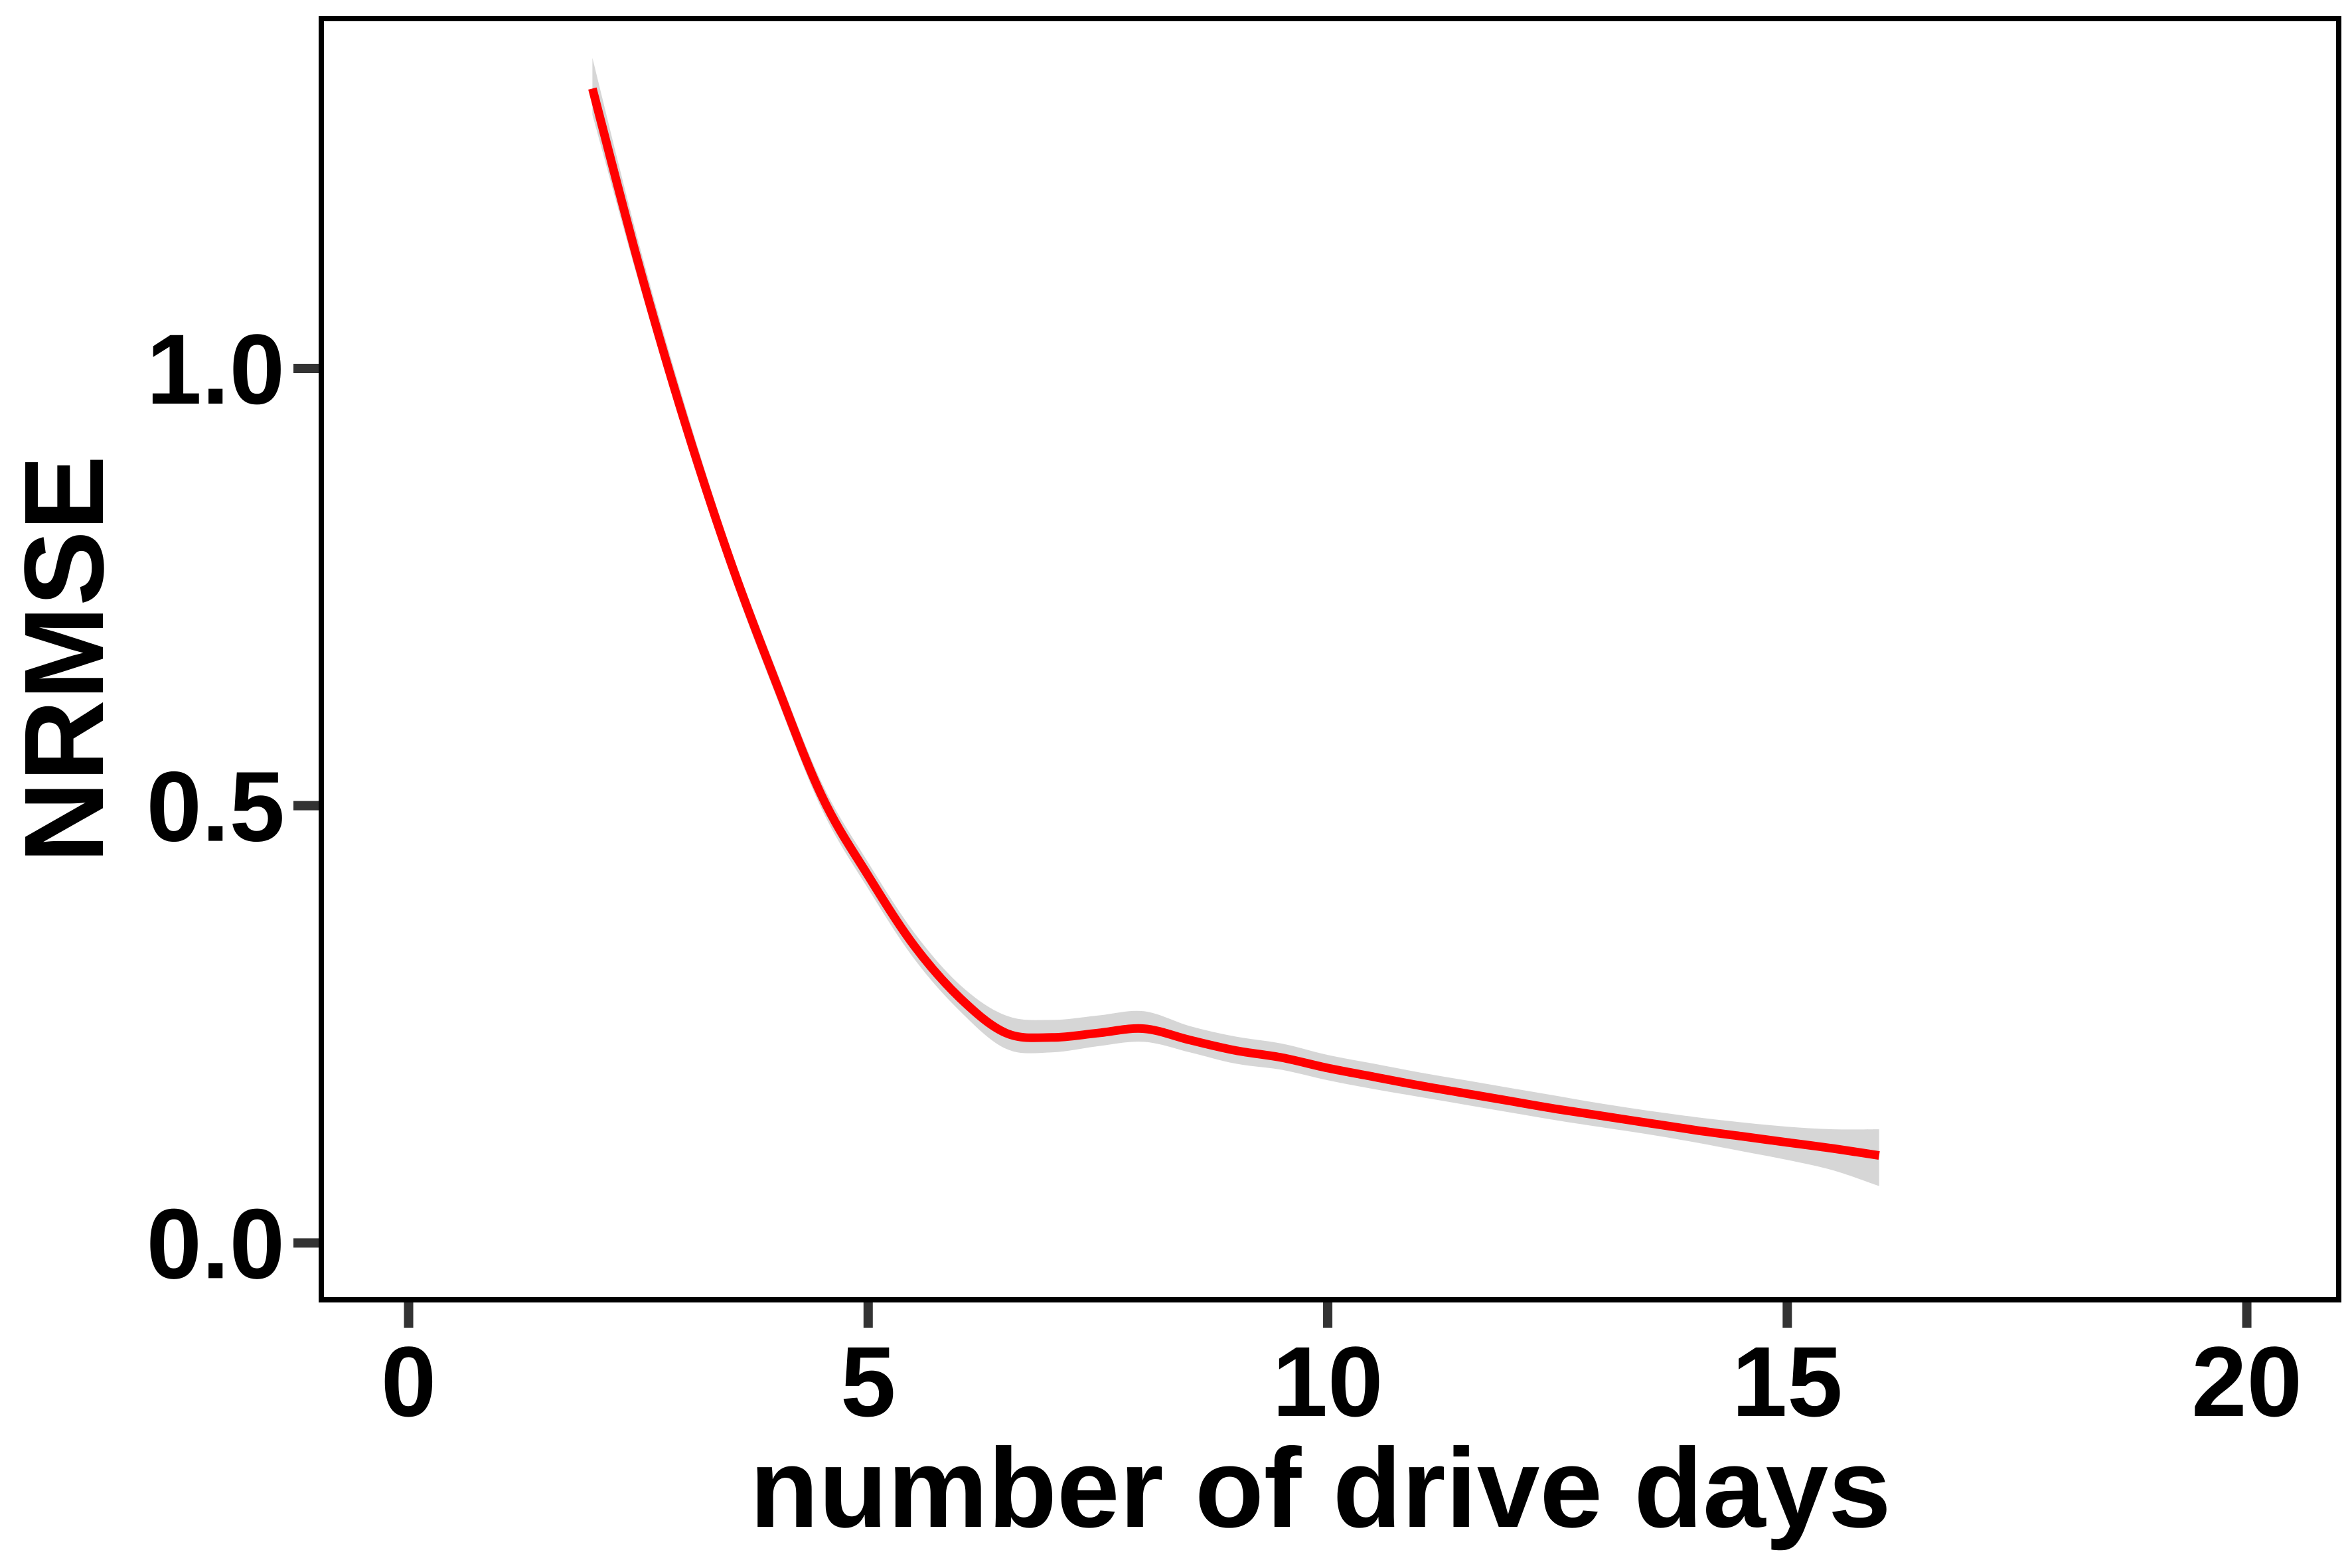 This screenshot has width=2352, height=1568. What do you see at coordinates (1320, 1488) in the screenshot?
I see `x-axis-title: number of drive days` at bounding box center [1320, 1488].